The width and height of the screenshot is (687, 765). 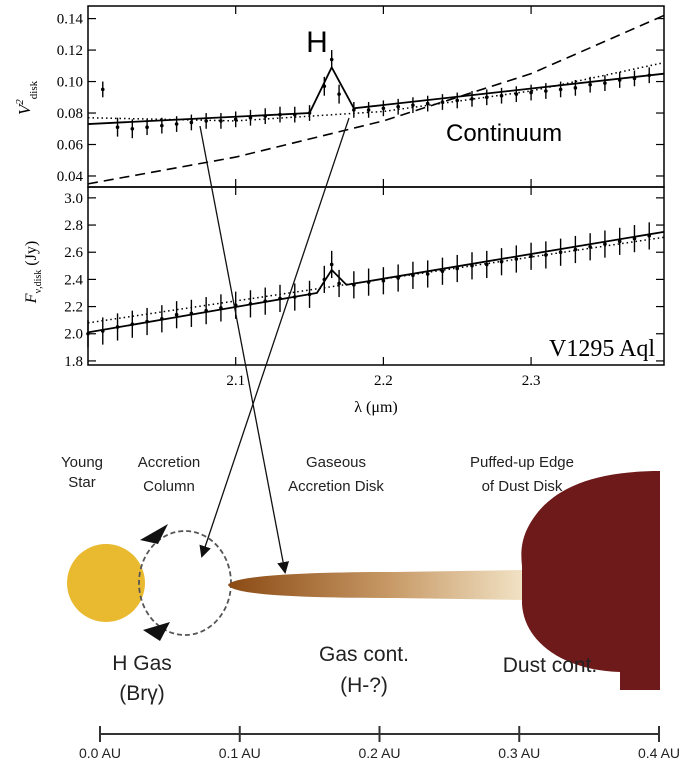 I want to click on flux-x-tick-label: 2.2, so click(x=383, y=381).